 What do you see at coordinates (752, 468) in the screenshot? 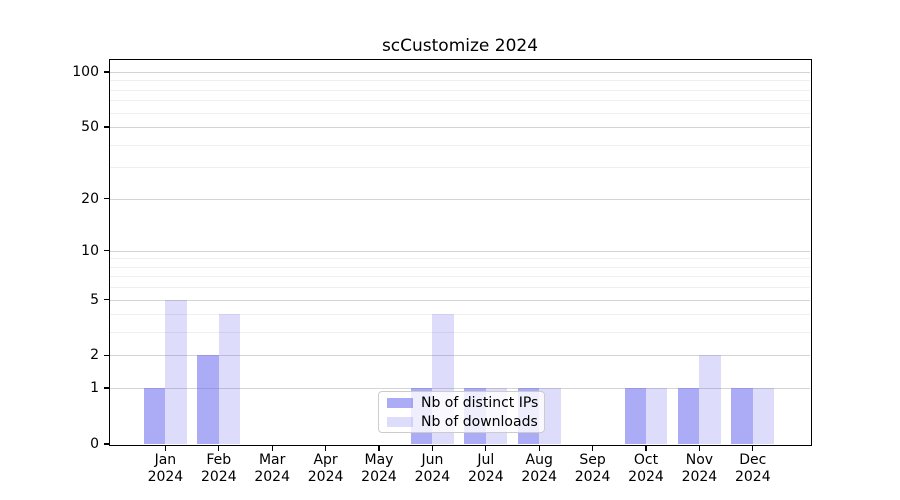
I see `x-tick-label-dec: Dec 2024` at bounding box center [752, 468].